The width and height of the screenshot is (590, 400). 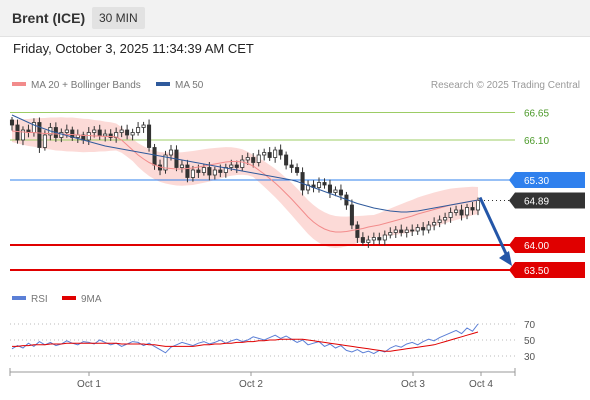 What do you see at coordinates (530, 341) in the screenshot?
I see `rsi-tick-50: 50` at bounding box center [530, 341].